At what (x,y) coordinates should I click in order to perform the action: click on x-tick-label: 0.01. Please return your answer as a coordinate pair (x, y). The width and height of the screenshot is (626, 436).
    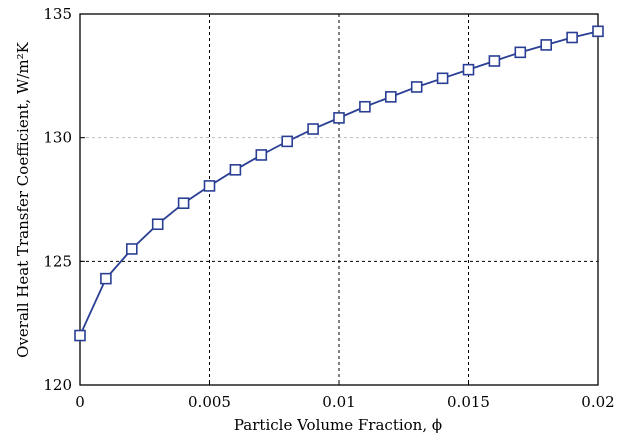
    Looking at the image, I should click on (338, 402).